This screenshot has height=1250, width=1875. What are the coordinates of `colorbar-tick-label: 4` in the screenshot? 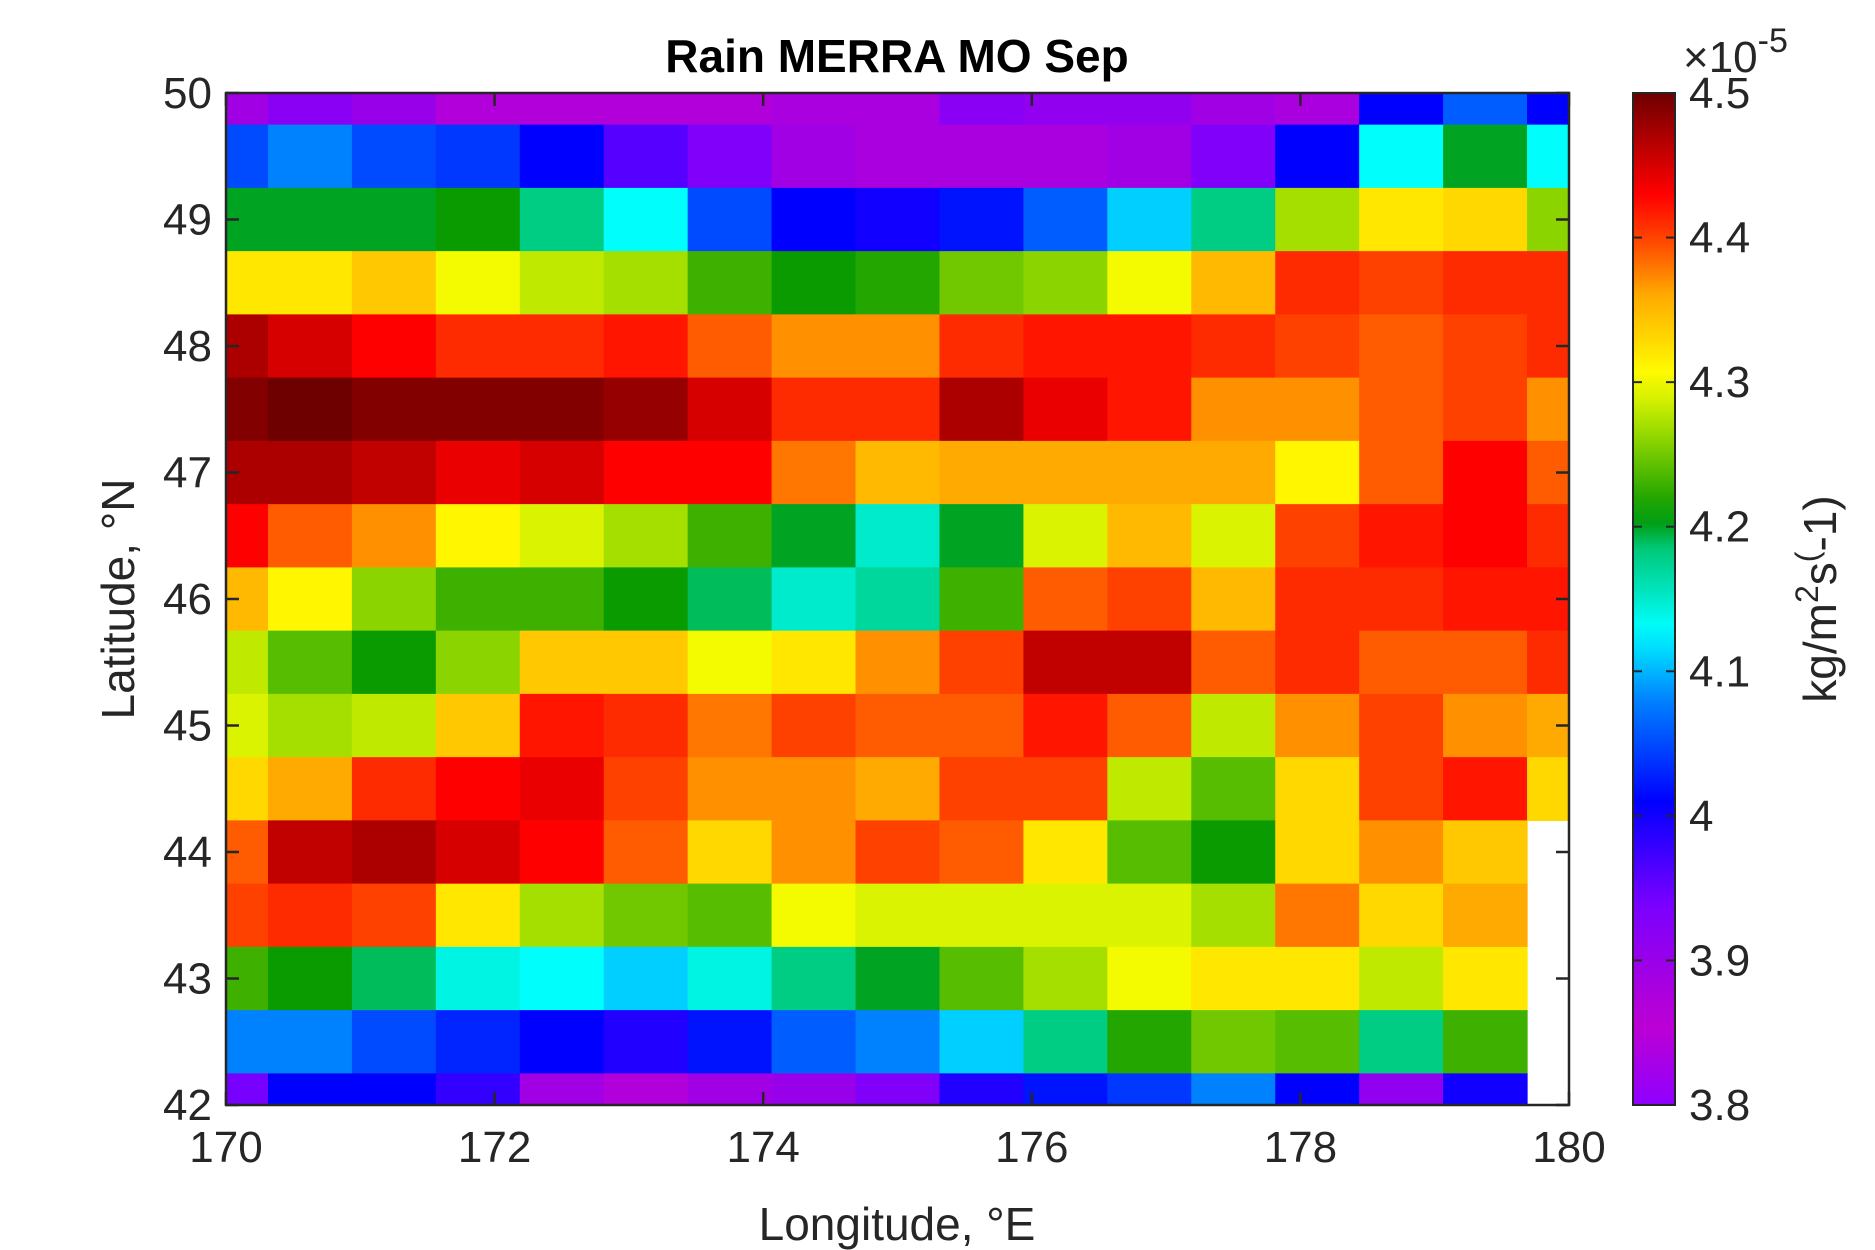 It's located at (1701, 816).